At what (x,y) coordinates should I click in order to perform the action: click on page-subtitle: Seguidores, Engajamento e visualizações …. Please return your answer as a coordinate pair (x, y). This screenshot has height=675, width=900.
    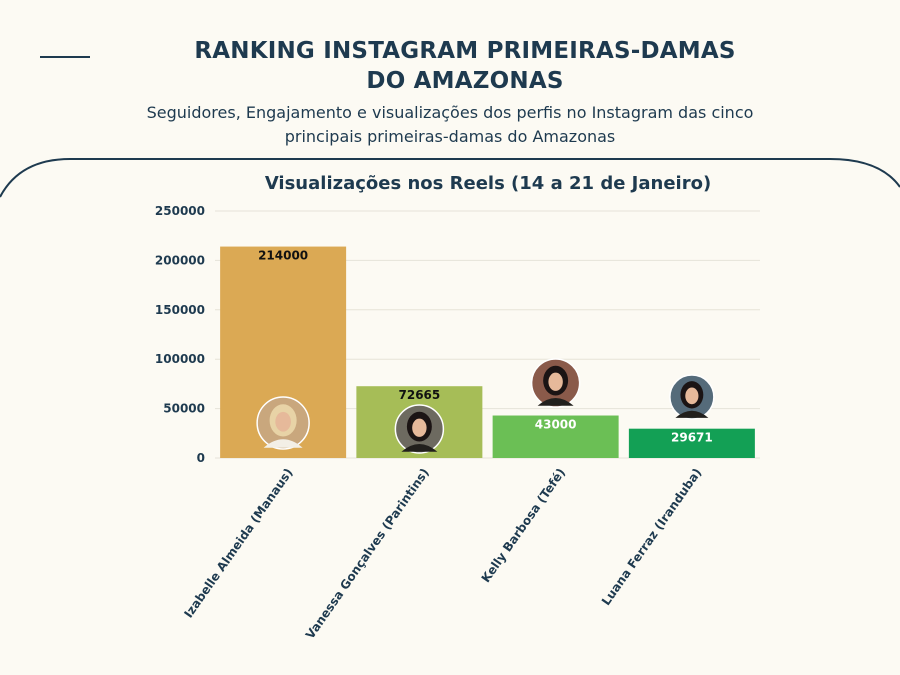
    Looking at the image, I should click on (450, 125).